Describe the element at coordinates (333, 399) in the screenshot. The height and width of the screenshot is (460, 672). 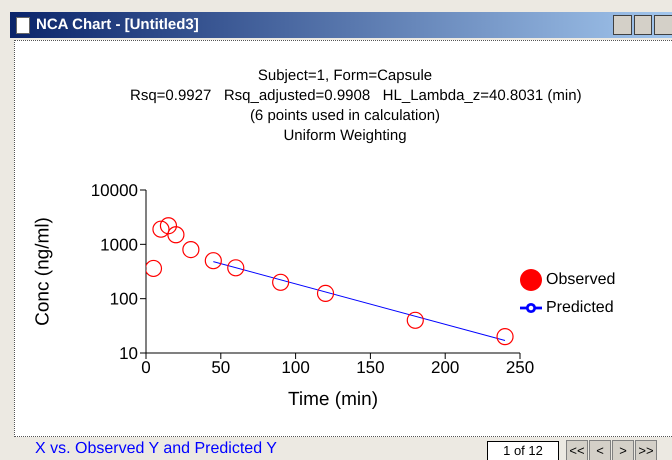
I see `x-axis-title: Time (min)` at that location.